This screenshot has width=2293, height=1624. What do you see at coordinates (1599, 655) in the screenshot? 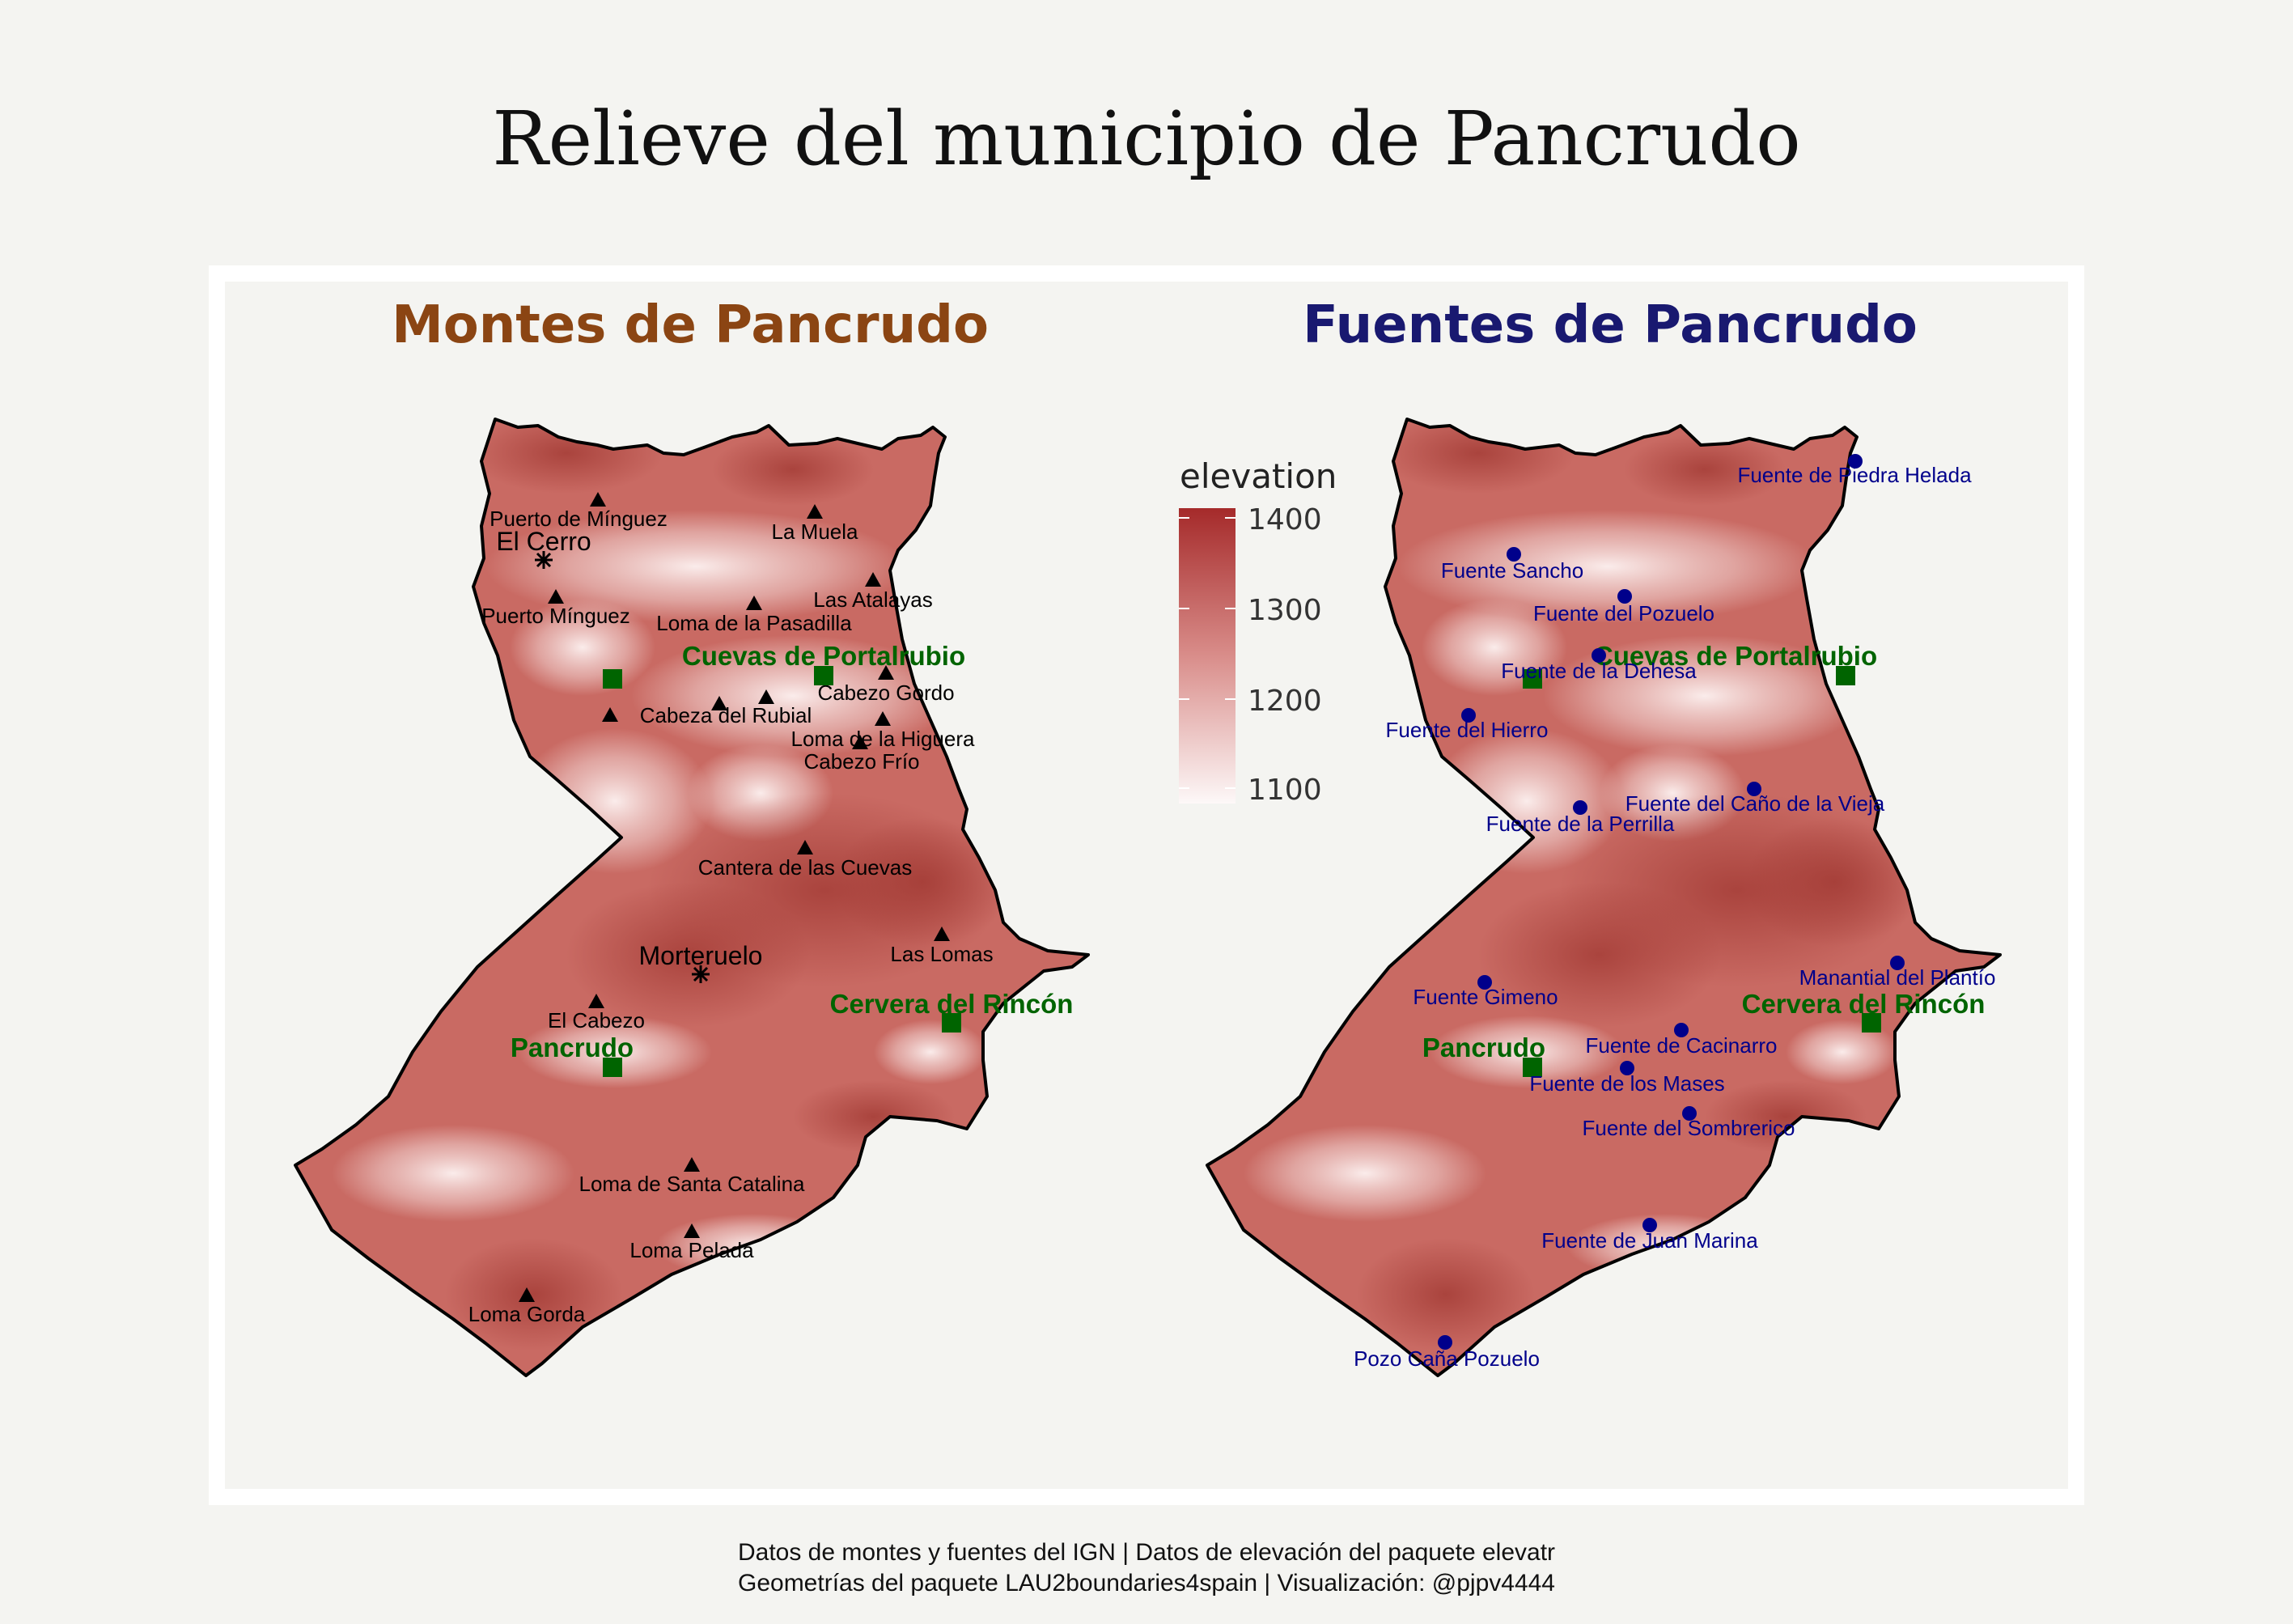
I see `spring-marker-fuente-de-la-dehesa` at bounding box center [1599, 655].